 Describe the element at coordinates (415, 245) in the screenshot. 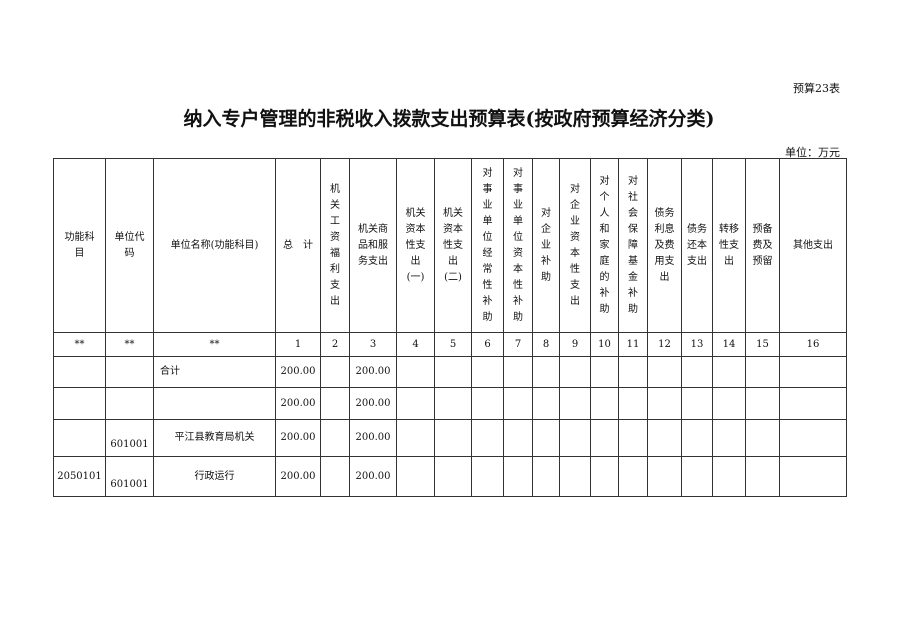

I see `header-cell: 机关资本性支出(一)` at that location.